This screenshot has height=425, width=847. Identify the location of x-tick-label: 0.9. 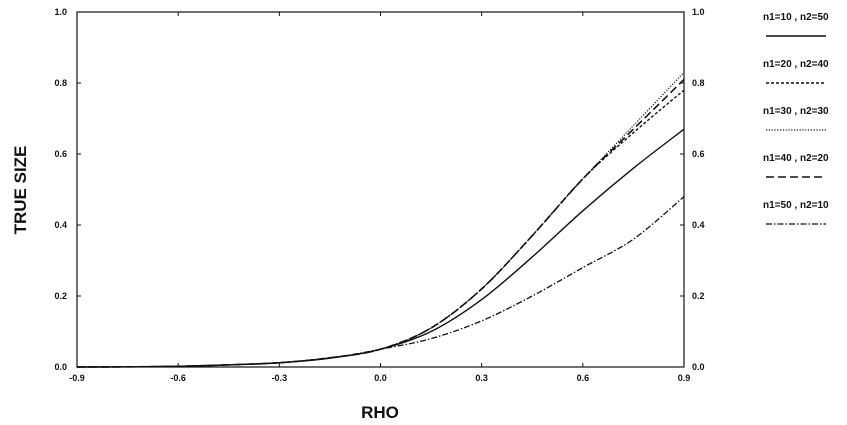
(684, 378).